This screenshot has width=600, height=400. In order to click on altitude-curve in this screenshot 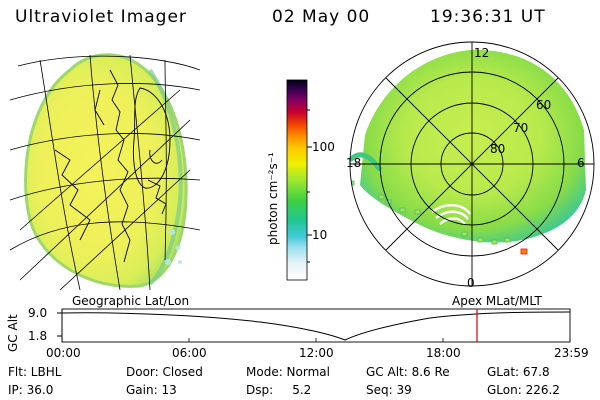, I will do `click(316, 326)`.